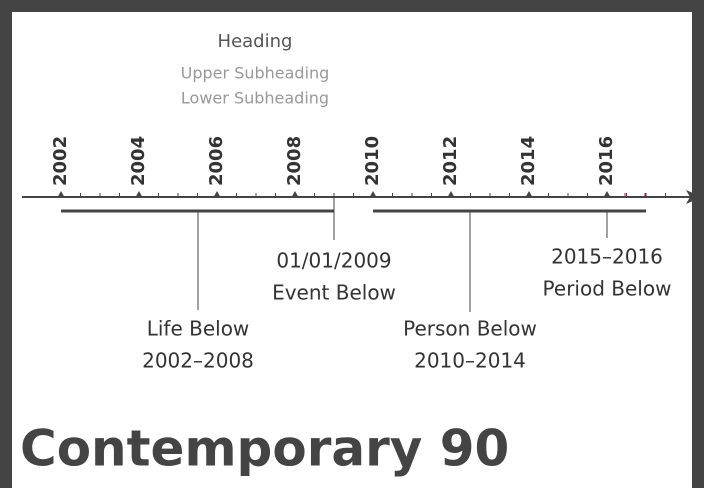 Image resolution: width=704 pixels, height=488 pixels. What do you see at coordinates (198, 329) in the screenshot?
I see `life-label: Life Below` at bounding box center [198, 329].